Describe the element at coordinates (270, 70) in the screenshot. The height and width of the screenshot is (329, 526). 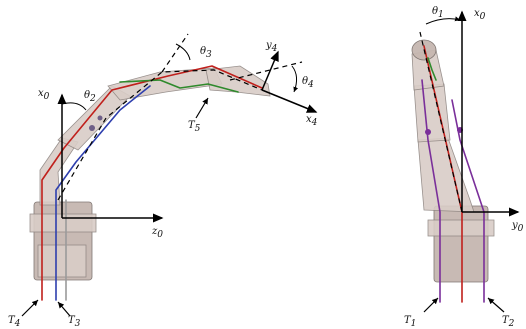
I see `left-y4-axis` at that location.